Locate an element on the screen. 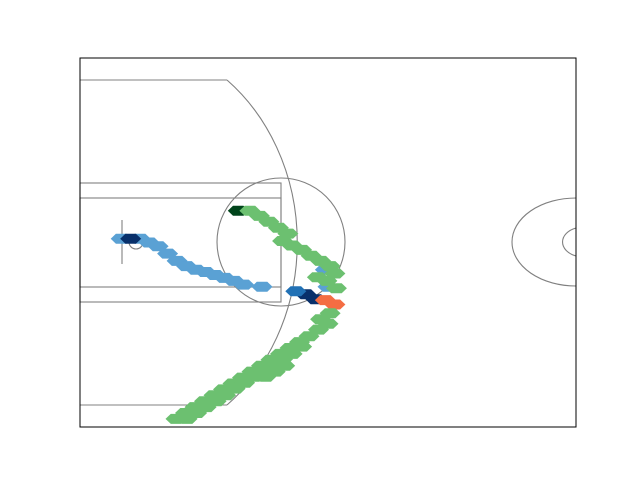  free-throw-circle is located at coordinates (281, 242).